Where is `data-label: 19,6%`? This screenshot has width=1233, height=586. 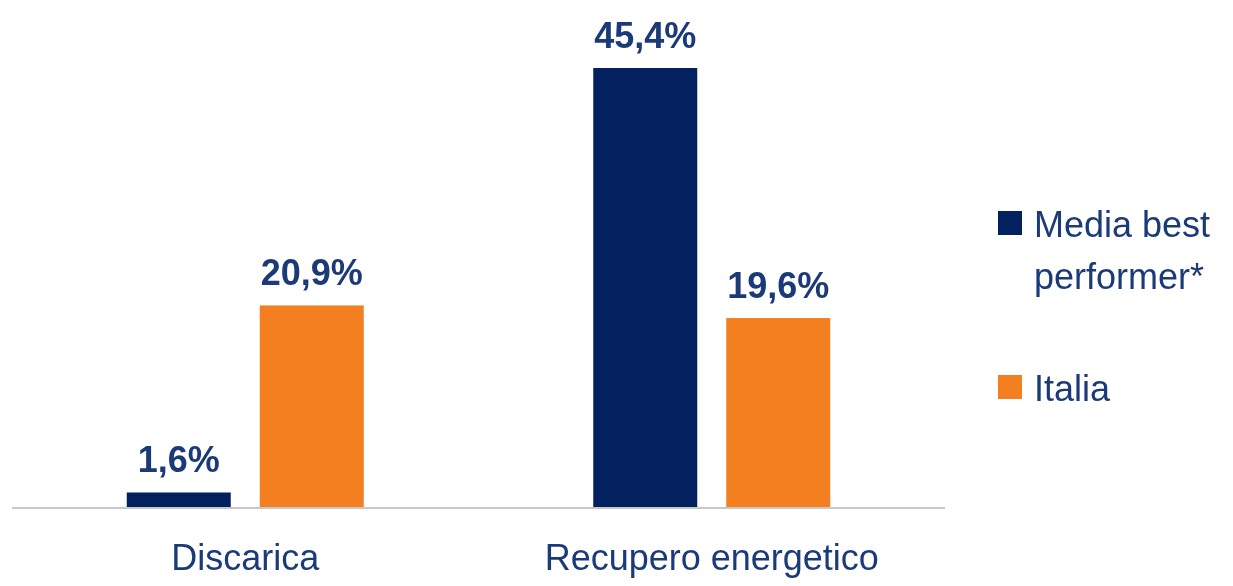
data-label: 19,6% is located at coordinates (778, 286).